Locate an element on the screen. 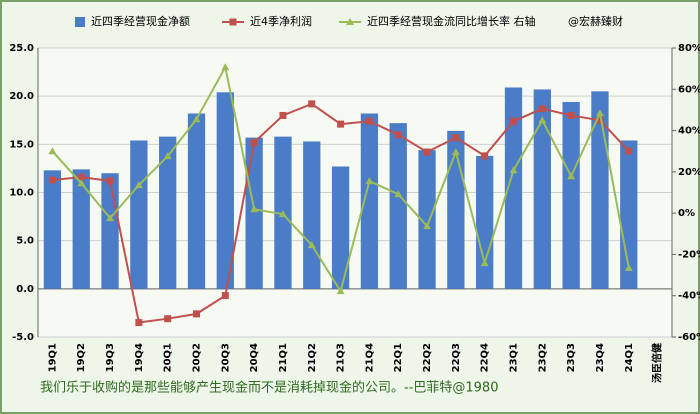 The width and height of the screenshot is (700, 414). footnote: 我们乐于收购的是那些能够产生现金而不是消耗掉现金的公司。--巴菲特@1980 is located at coordinates (269, 388).